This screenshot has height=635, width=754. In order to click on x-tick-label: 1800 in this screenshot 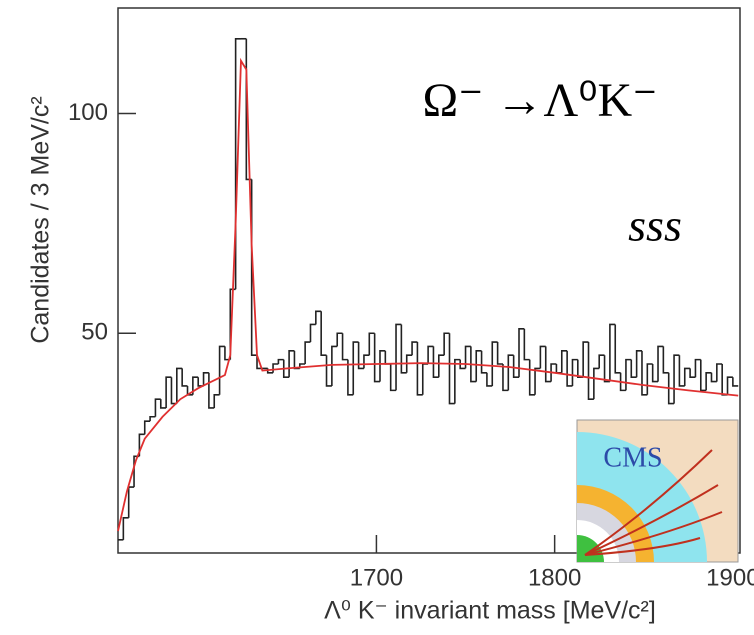, I will do `click(554, 577)`.